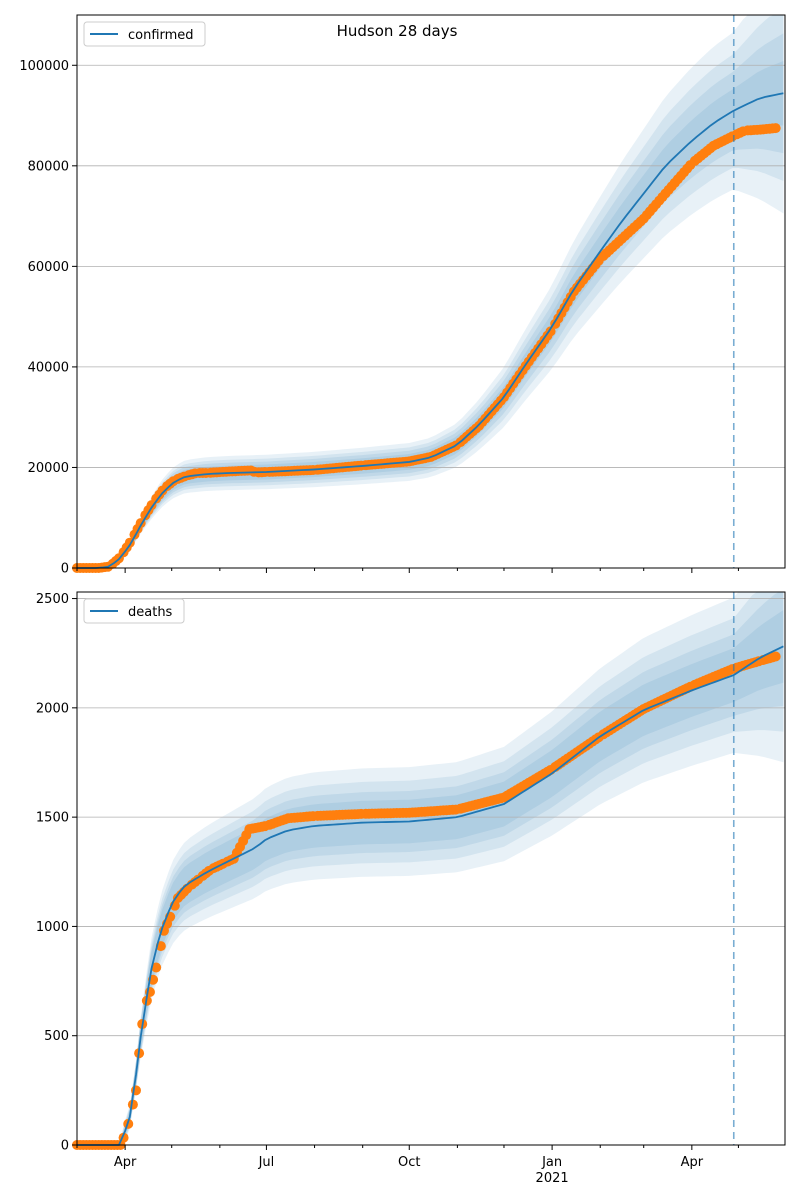 This screenshot has height=1200, width=800. Describe the element at coordinates (52, 708) in the screenshot. I see `deaths-ytick-label: 2000` at that location.